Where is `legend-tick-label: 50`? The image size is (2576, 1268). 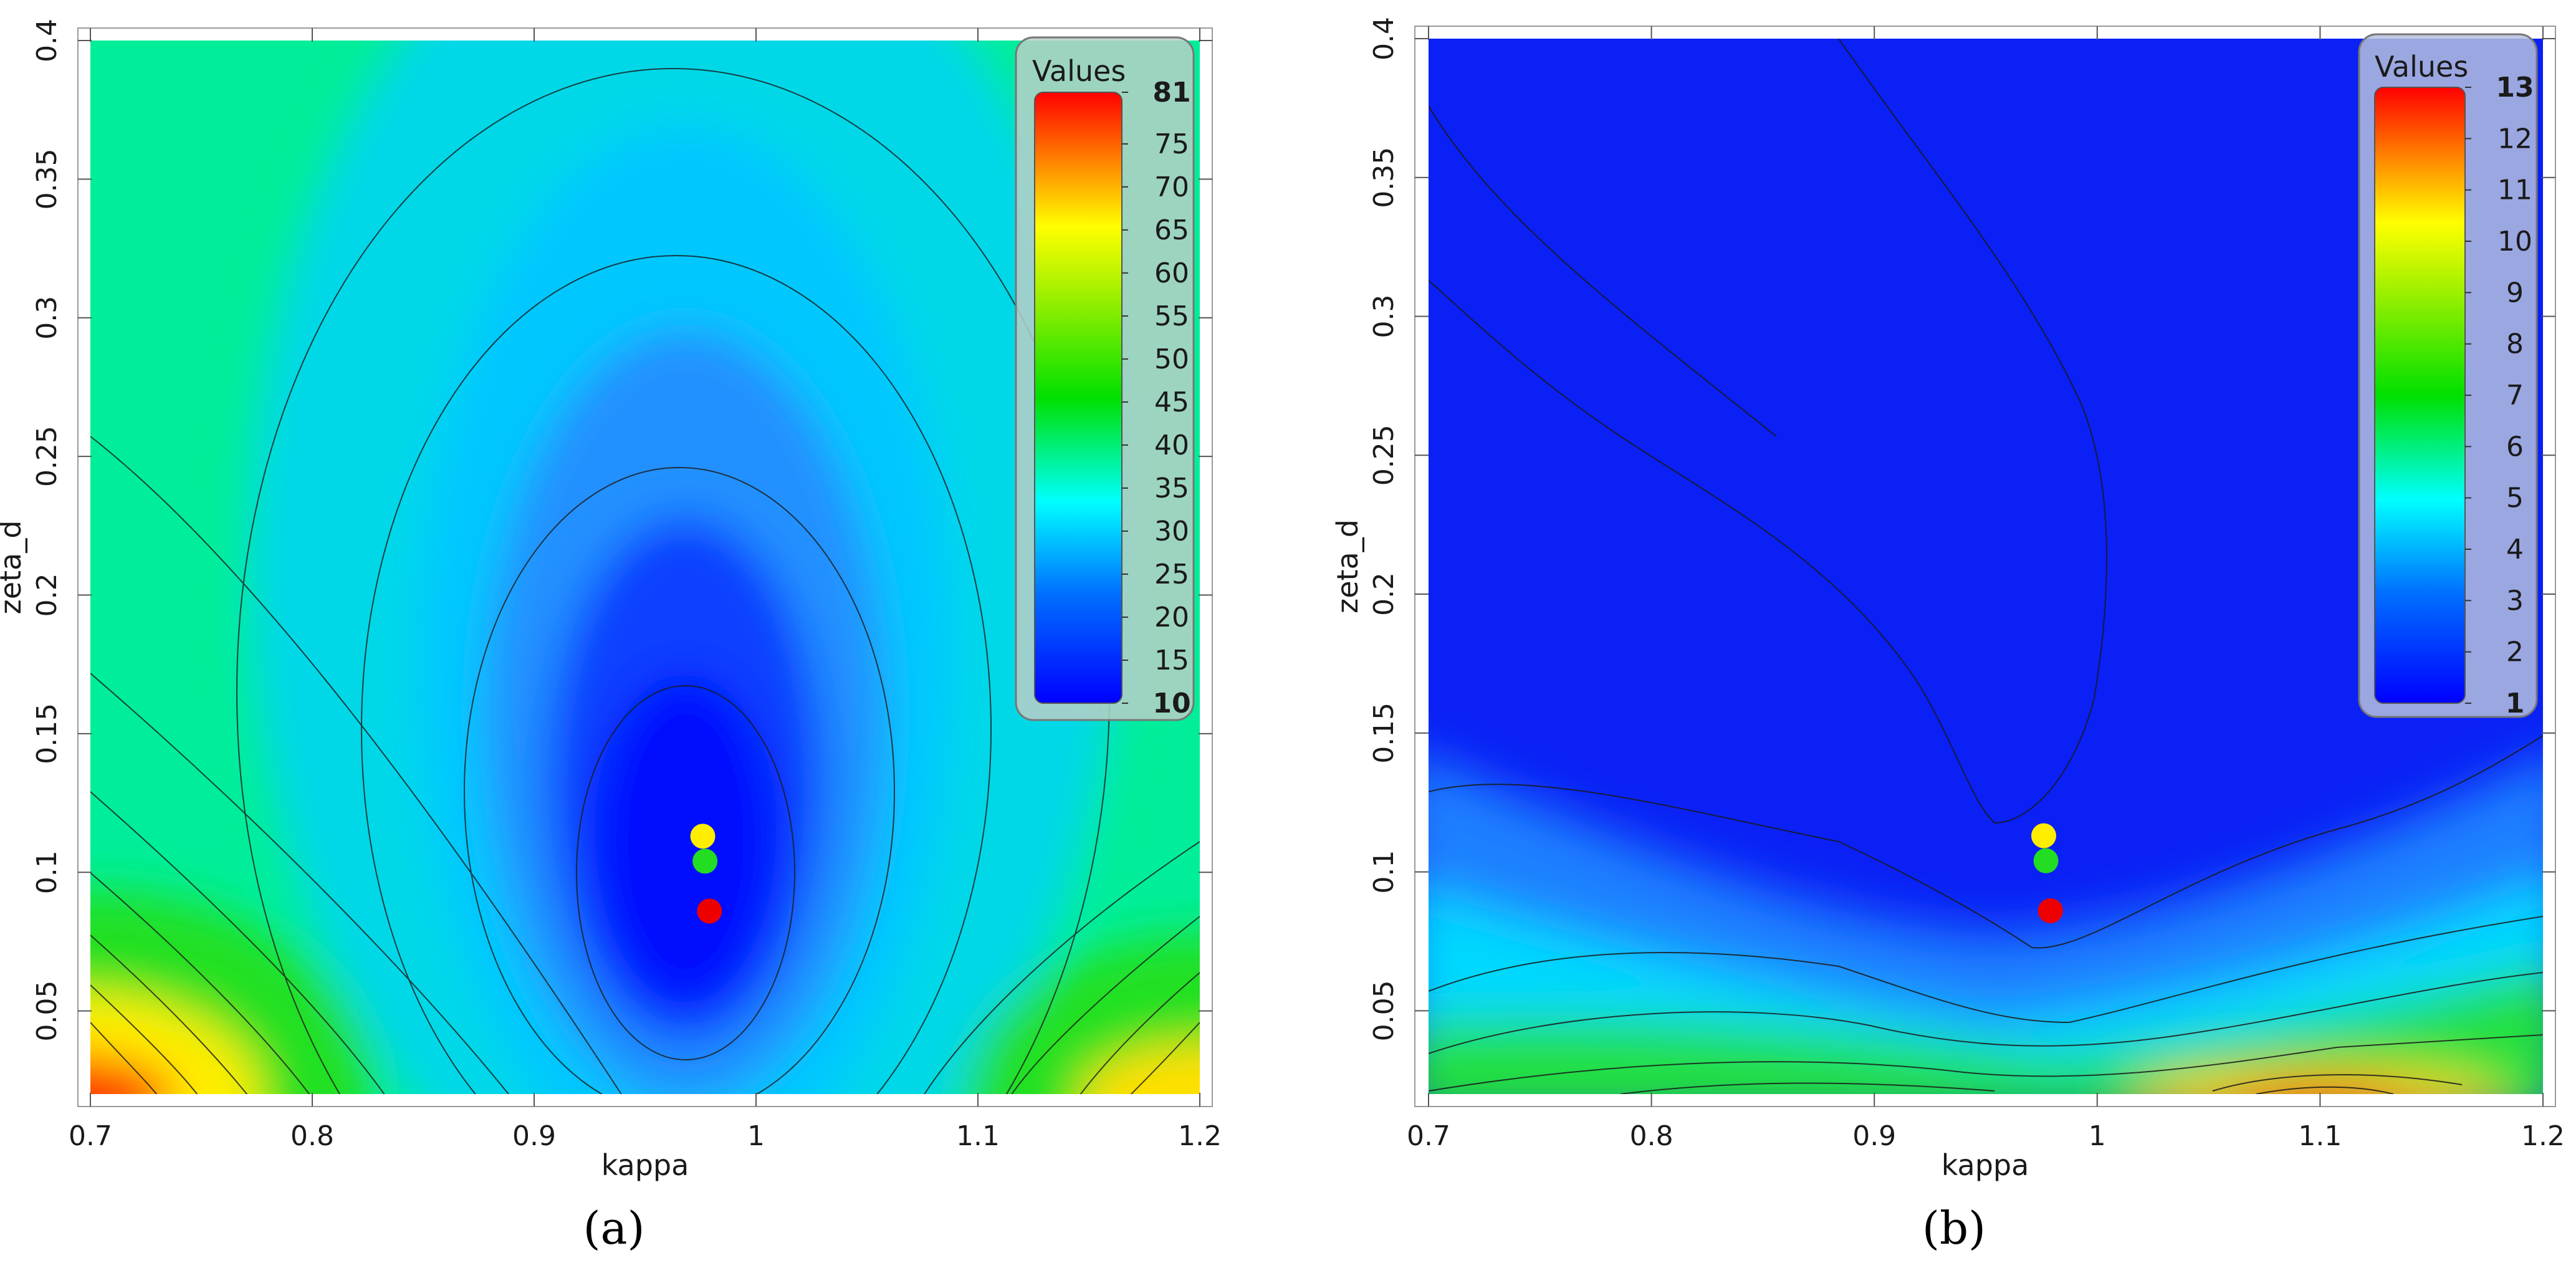
legend-tick-label: 50 is located at coordinates (1171, 359).